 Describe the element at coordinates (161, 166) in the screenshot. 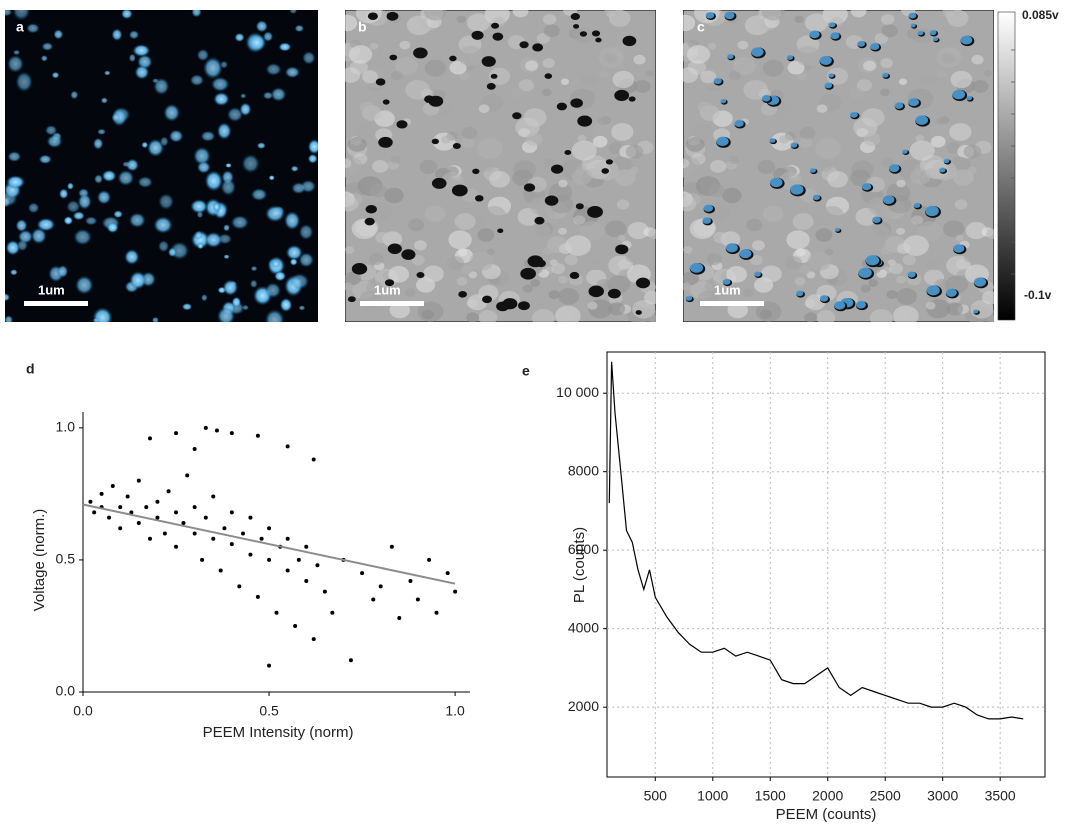

I see `image-a` at that location.